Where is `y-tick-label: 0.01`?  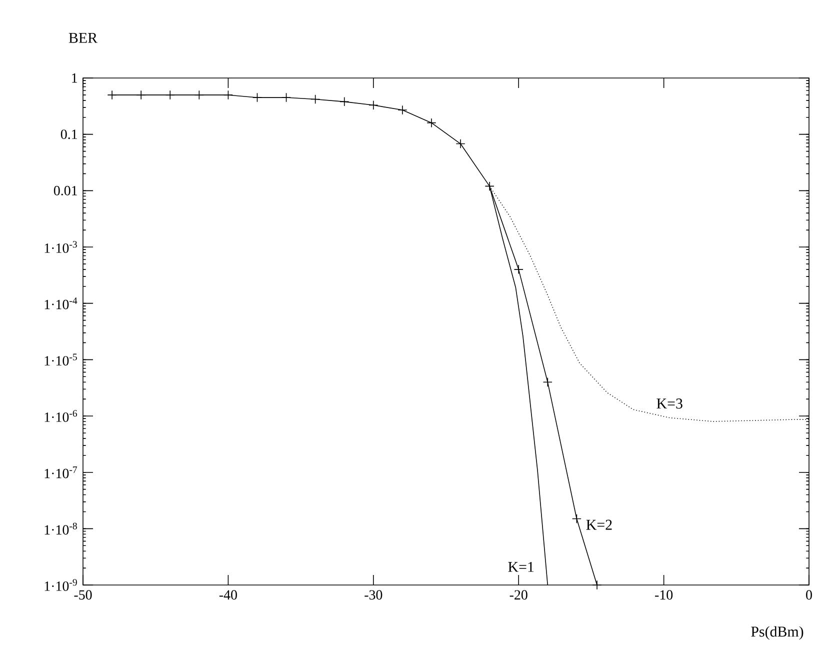
y-tick-label: 0.01 is located at coordinates (65, 191).